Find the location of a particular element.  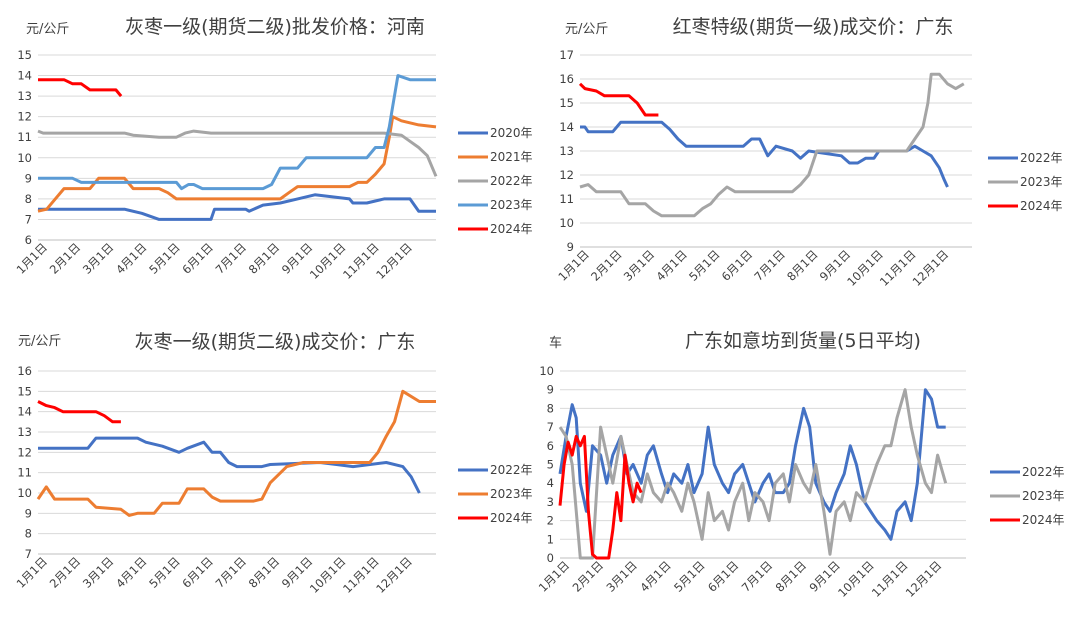

y-tick-label: 11 is located at coordinates (24, 473).